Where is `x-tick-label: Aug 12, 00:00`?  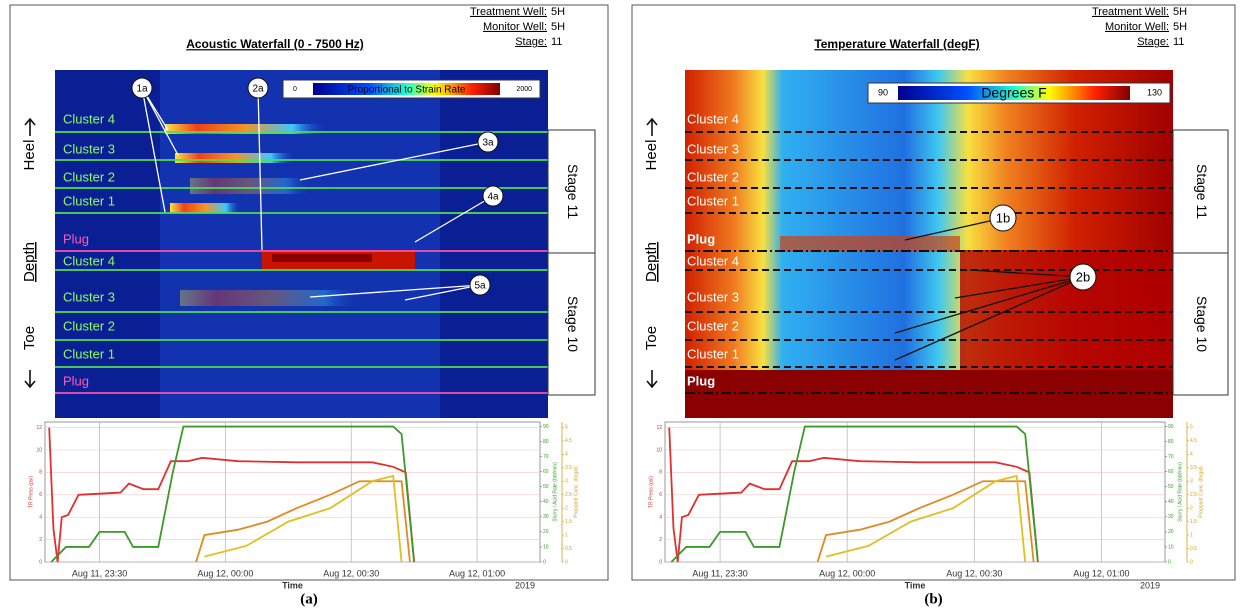
x-tick-label: Aug 12, 00:00 is located at coordinates (225, 573).